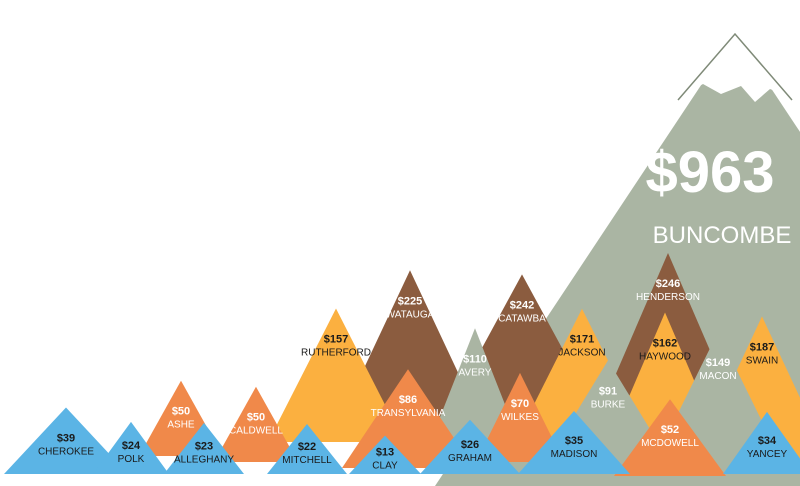 The width and height of the screenshot is (800, 486). Describe the element at coordinates (670, 430) in the screenshot. I see `value-label-mcdowell: $52` at that location.